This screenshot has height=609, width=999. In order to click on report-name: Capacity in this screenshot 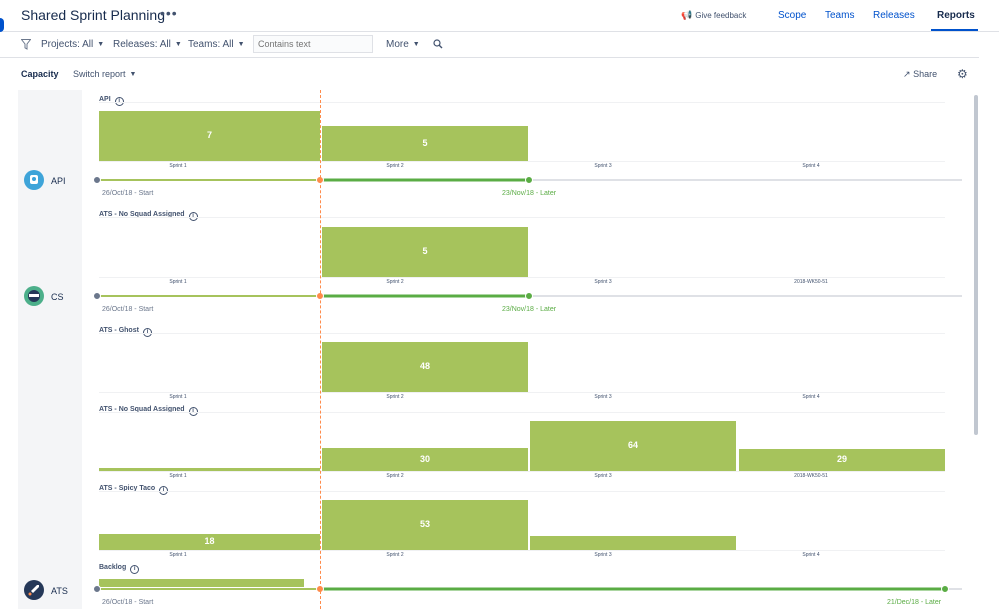, I will do `click(40, 74)`.